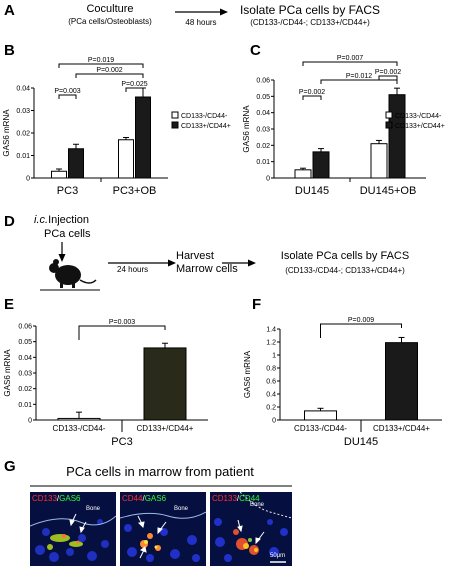  Describe the element at coordinates (9, 221) in the screenshot. I see `panel-label-d: D` at that location.